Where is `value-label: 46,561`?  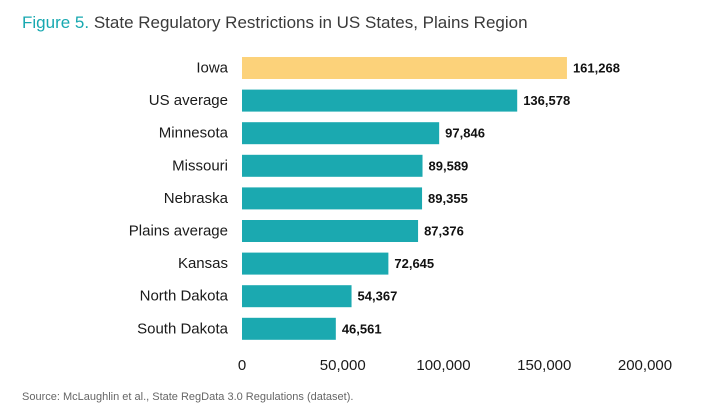
value-label: 46,561 is located at coordinates (362, 328).